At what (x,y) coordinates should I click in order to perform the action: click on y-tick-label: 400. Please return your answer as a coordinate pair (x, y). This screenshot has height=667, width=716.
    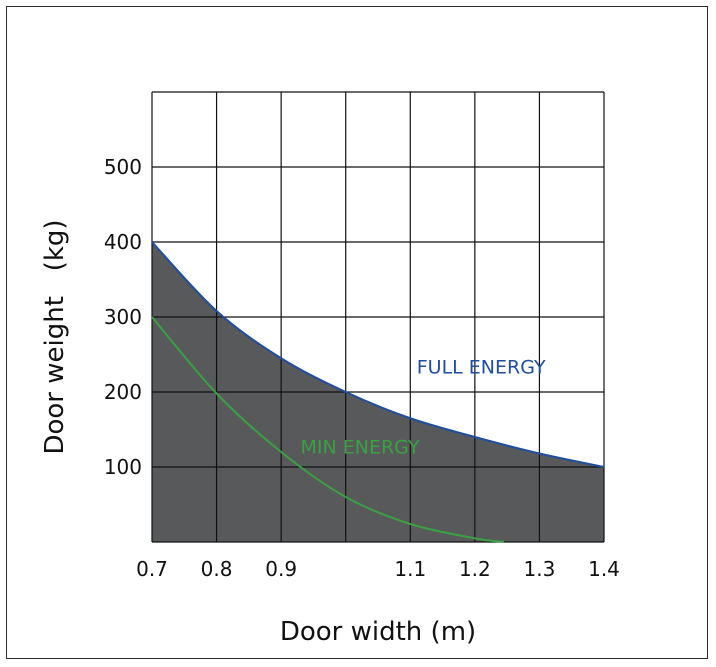
    Looking at the image, I should click on (123, 242).